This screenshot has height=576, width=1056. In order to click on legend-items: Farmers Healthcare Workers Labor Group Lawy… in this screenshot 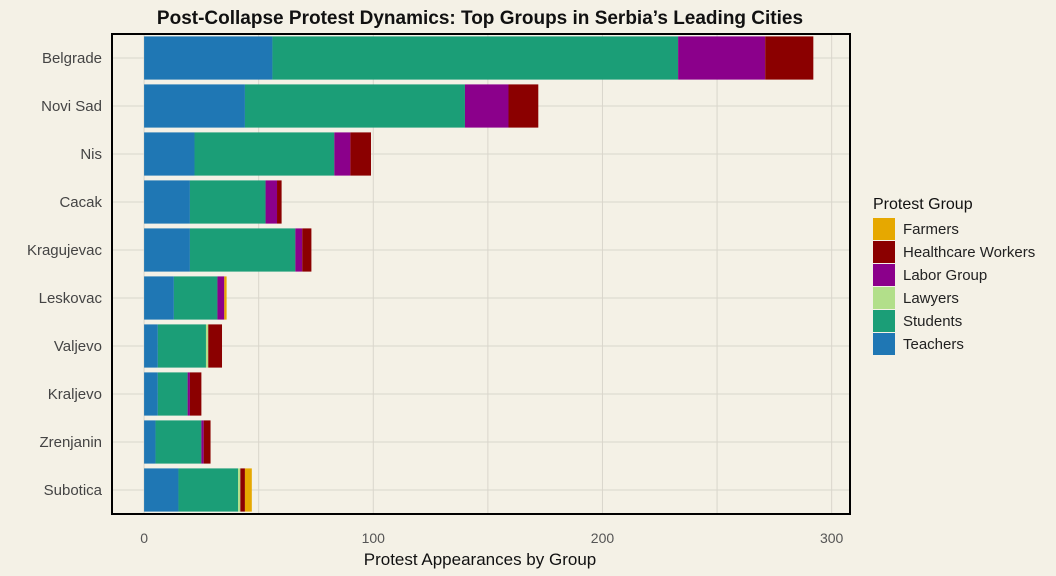, I will do `click(954, 286)`.